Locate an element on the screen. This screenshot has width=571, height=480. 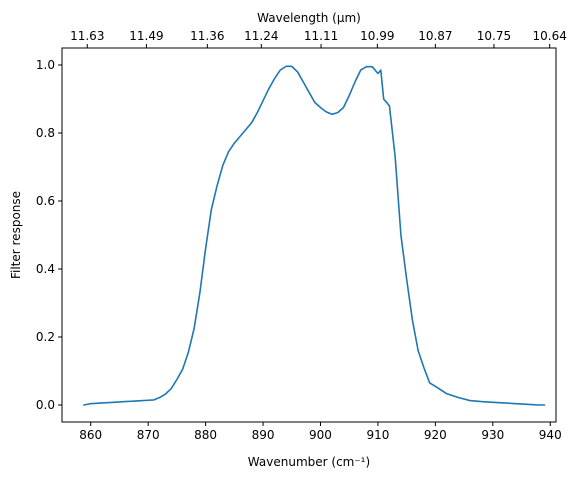
top-axis-title: Wavelength (μm) is located at coordinates (309, 18).